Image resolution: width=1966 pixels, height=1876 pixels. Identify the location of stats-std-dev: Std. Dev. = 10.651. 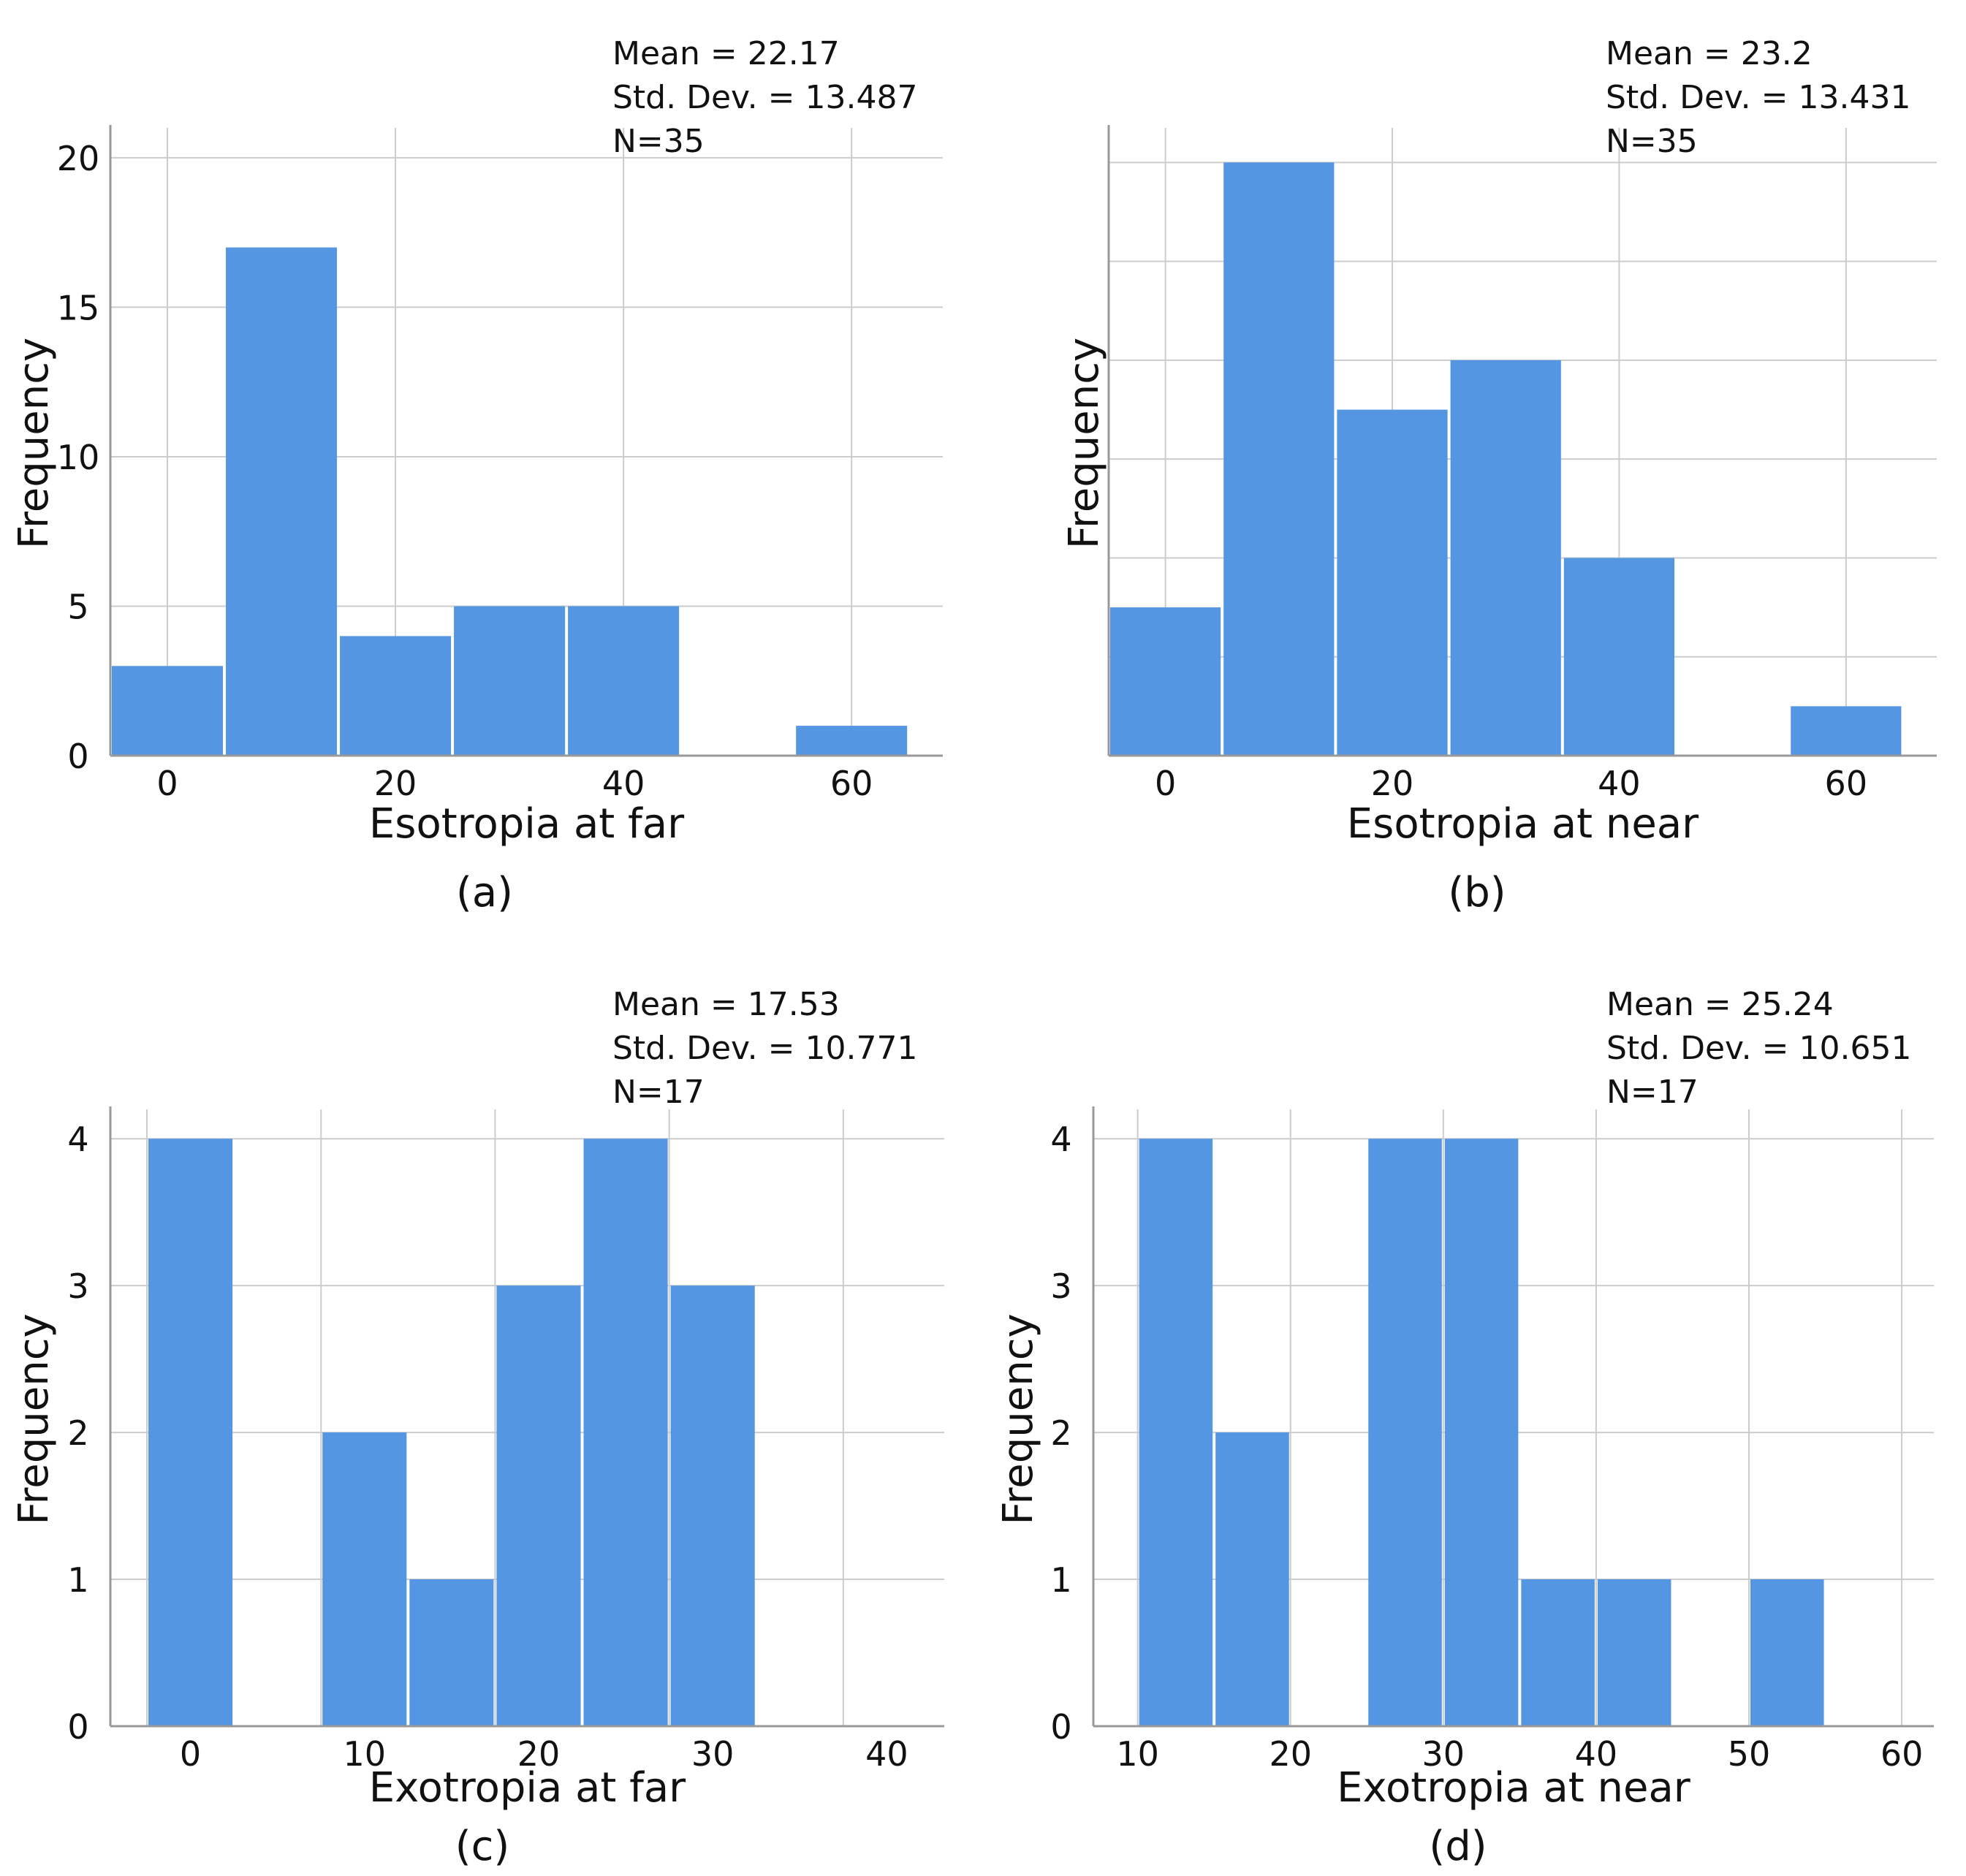
(1758, 1049).